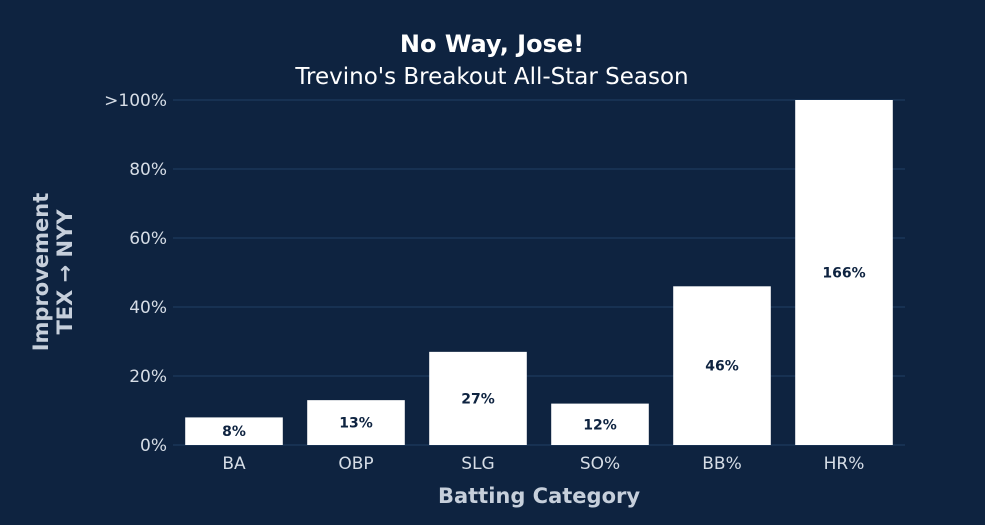  What do you see at coordinates (65, 272) in the screenshot?
I see `y-axis-title-line: TEX → NYY` at bounding box center [65, 272].